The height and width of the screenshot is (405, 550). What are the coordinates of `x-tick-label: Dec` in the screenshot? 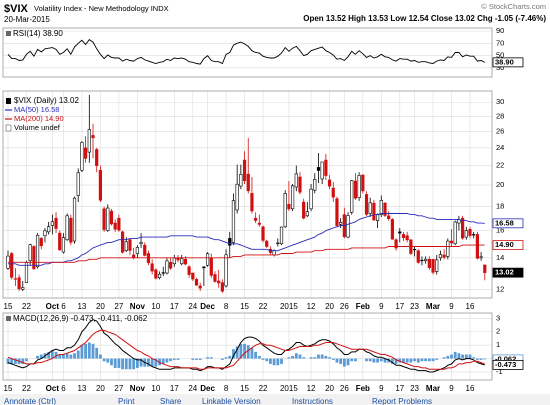 It's located at (207, 388).